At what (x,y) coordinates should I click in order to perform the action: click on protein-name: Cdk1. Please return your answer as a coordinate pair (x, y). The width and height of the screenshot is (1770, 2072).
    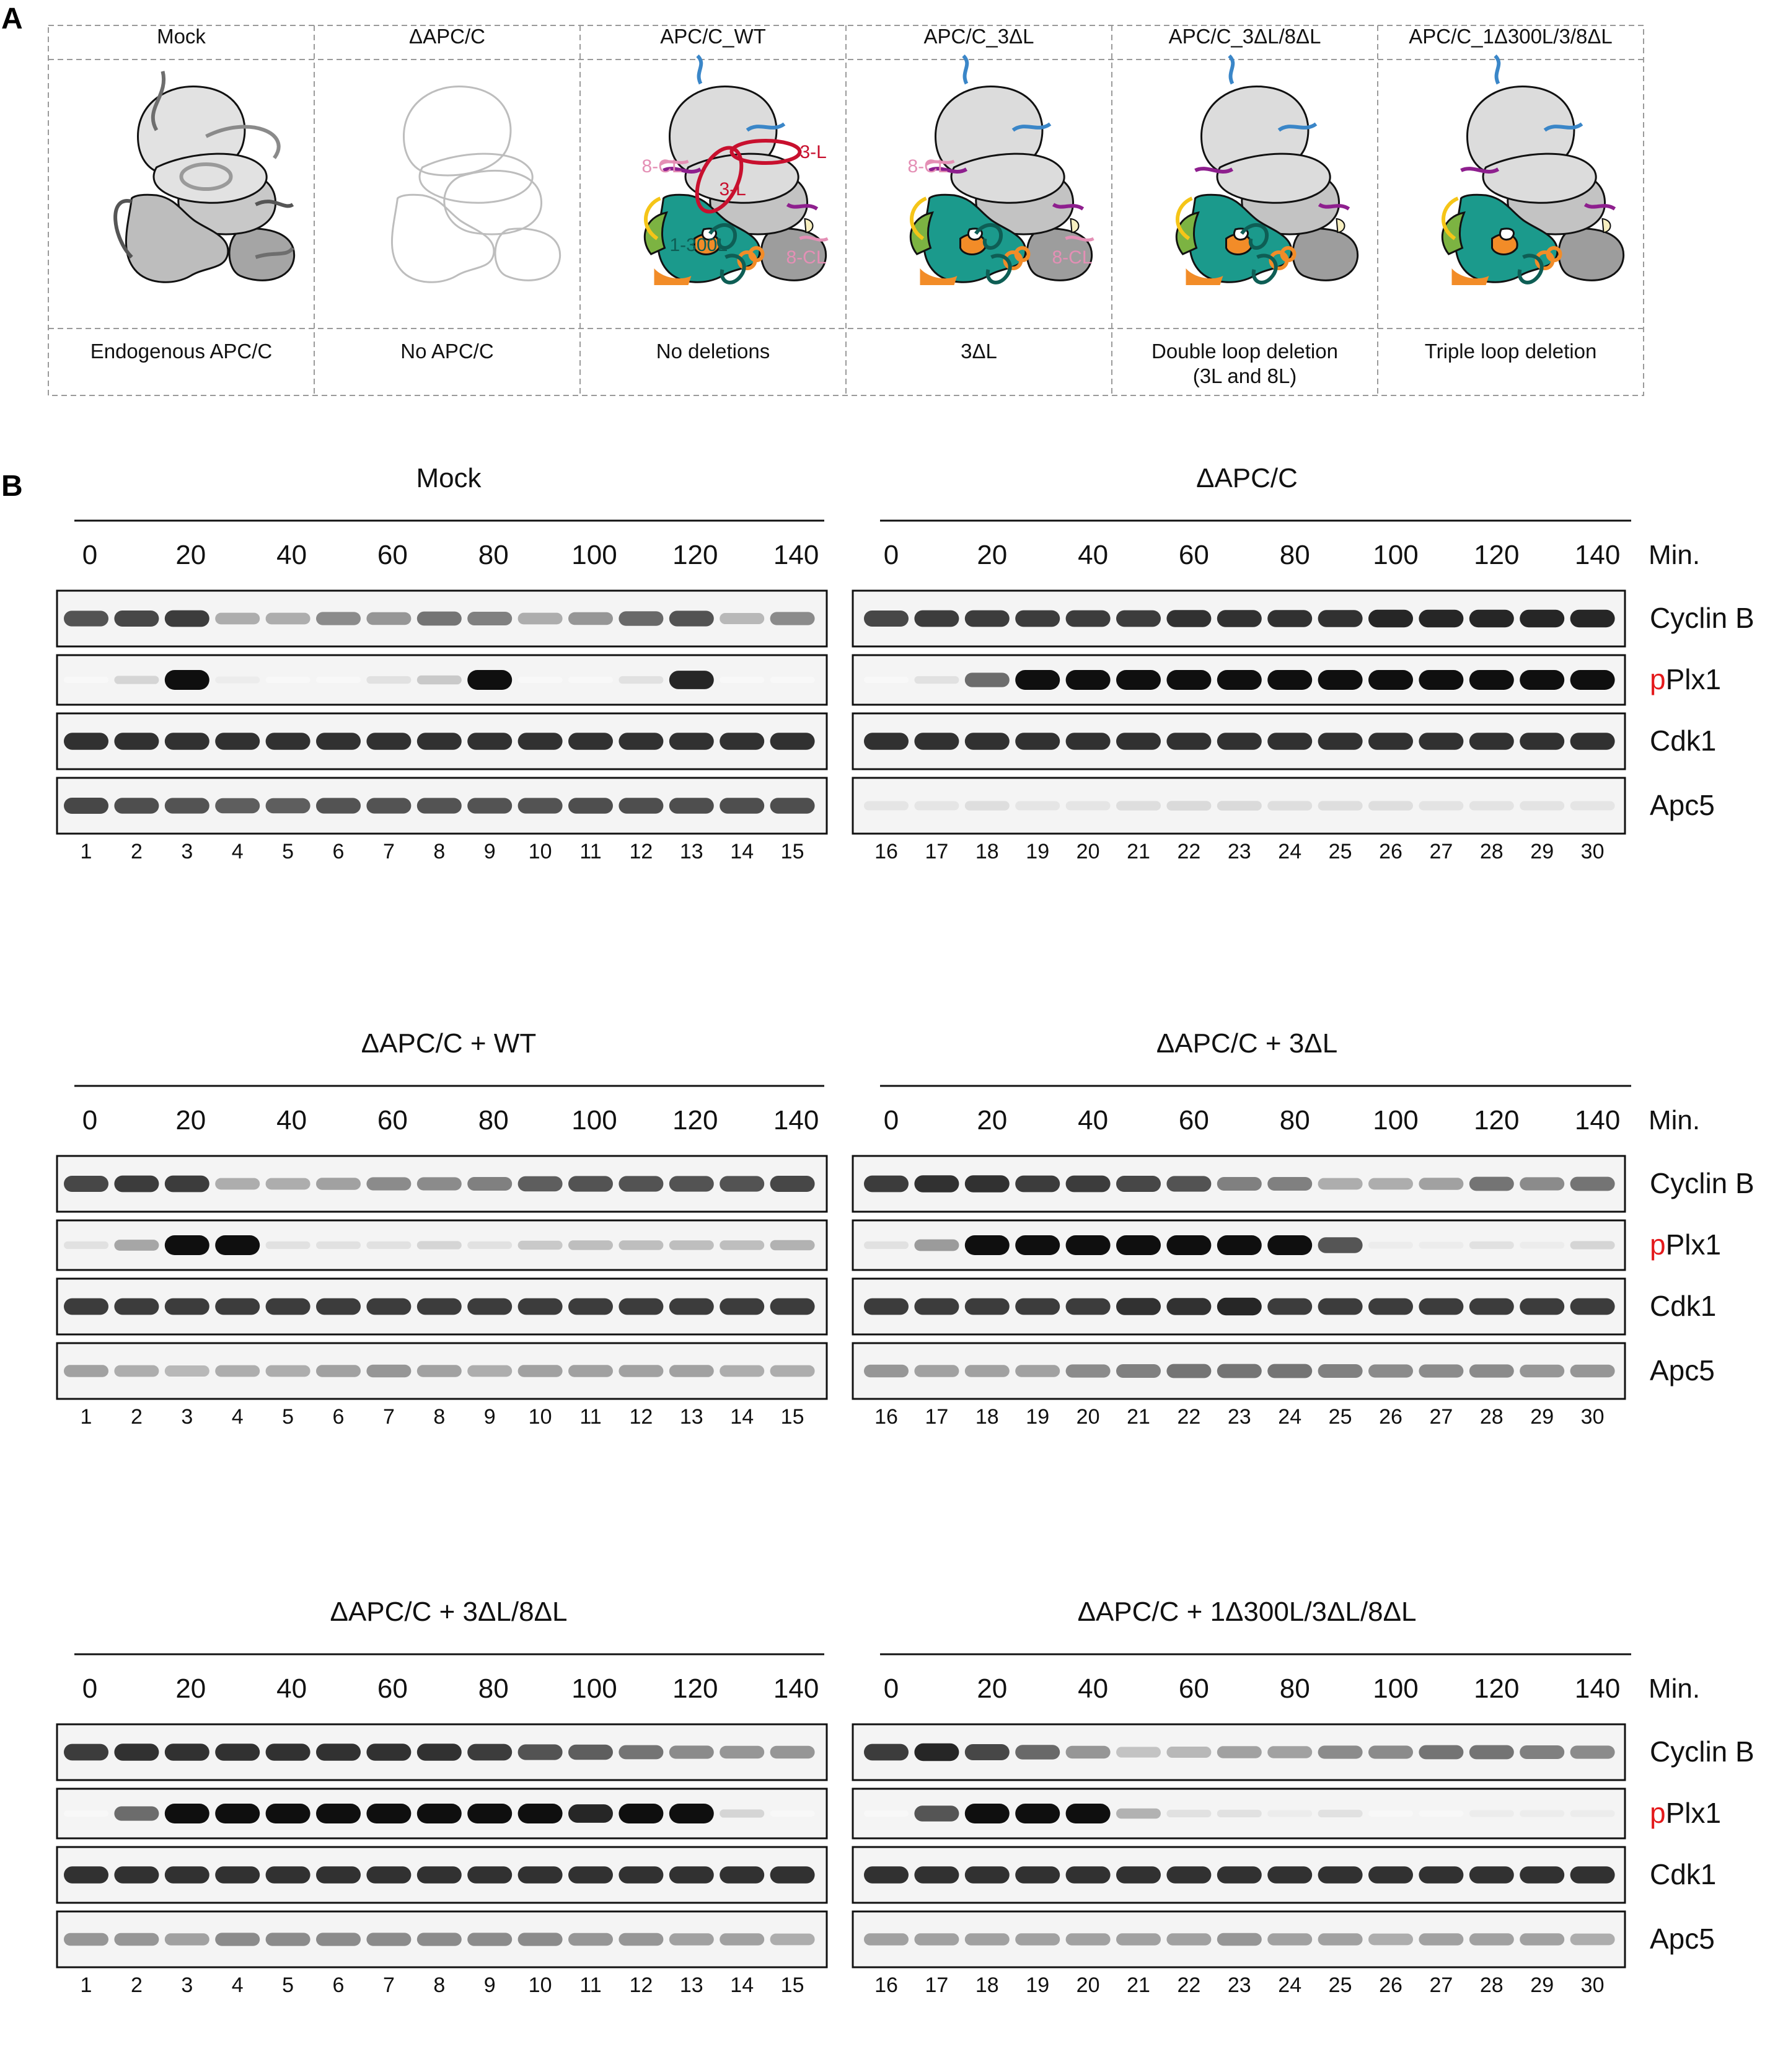
    Looking at the image, I should click on (1683, 741).